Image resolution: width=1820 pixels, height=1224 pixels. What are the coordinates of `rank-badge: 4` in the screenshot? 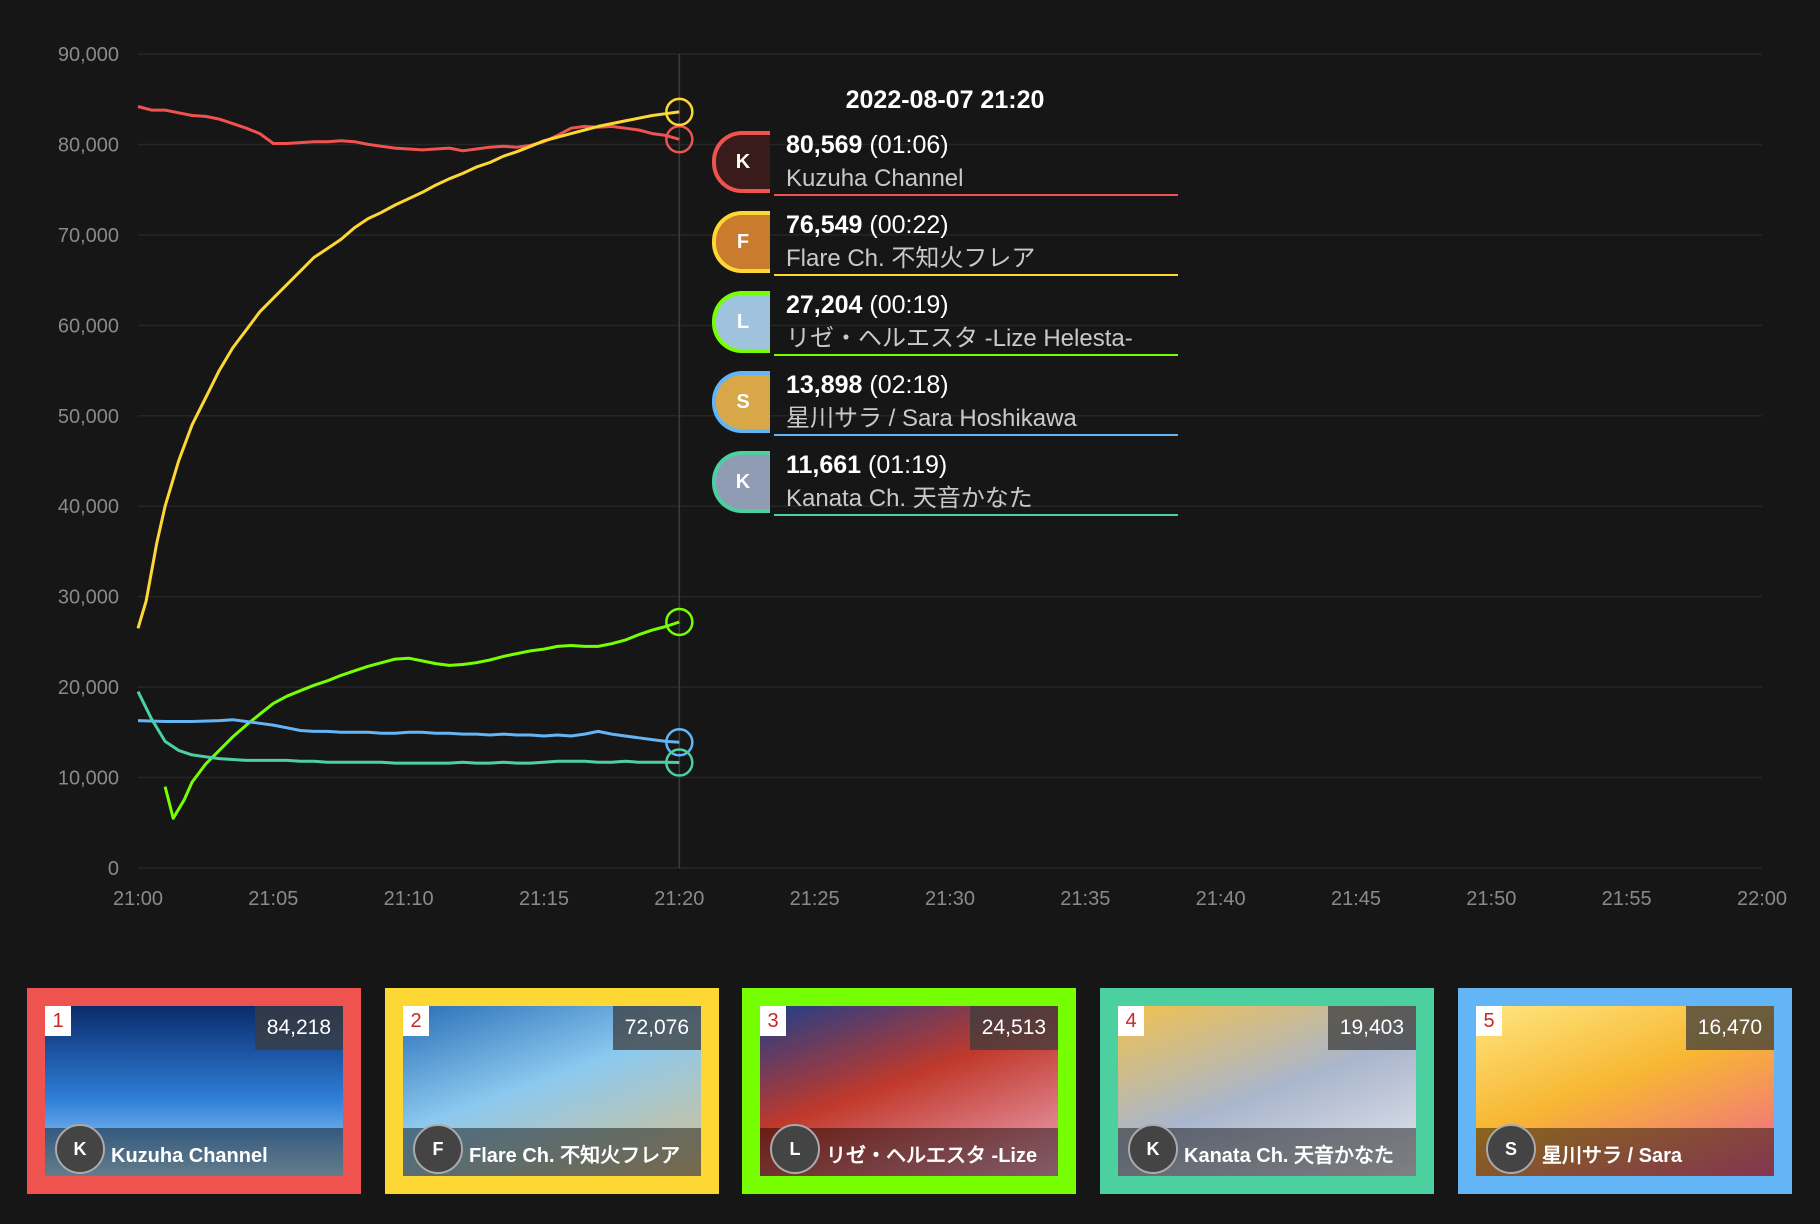 It's located at (1131, 1021).